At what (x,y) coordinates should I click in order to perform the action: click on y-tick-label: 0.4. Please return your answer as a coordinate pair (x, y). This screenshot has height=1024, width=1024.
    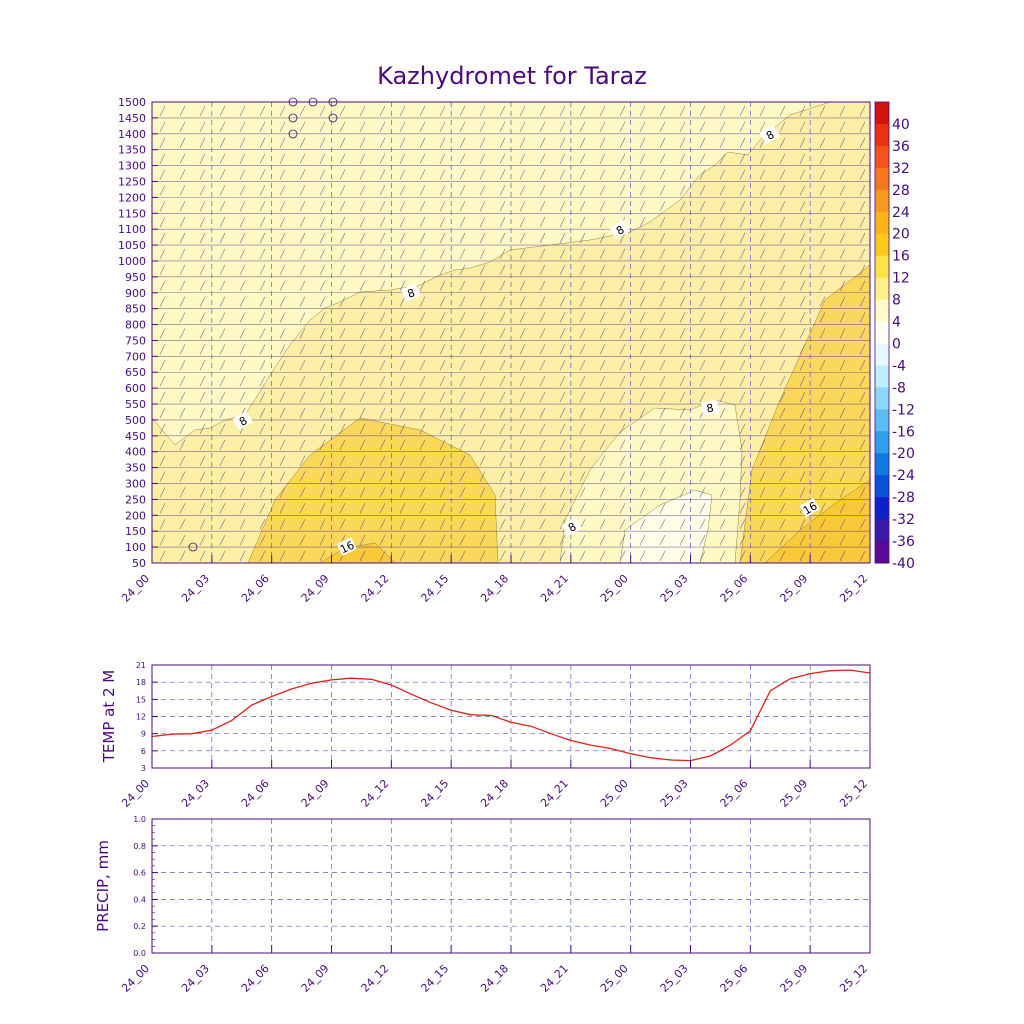
    Looking at the image, I should click on (139, 899).